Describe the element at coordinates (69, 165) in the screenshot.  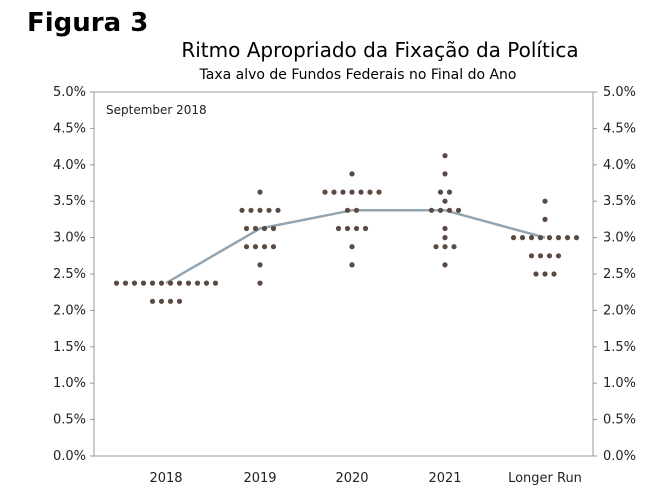
I see `y-tick-label-left: 4.0%` at that location.